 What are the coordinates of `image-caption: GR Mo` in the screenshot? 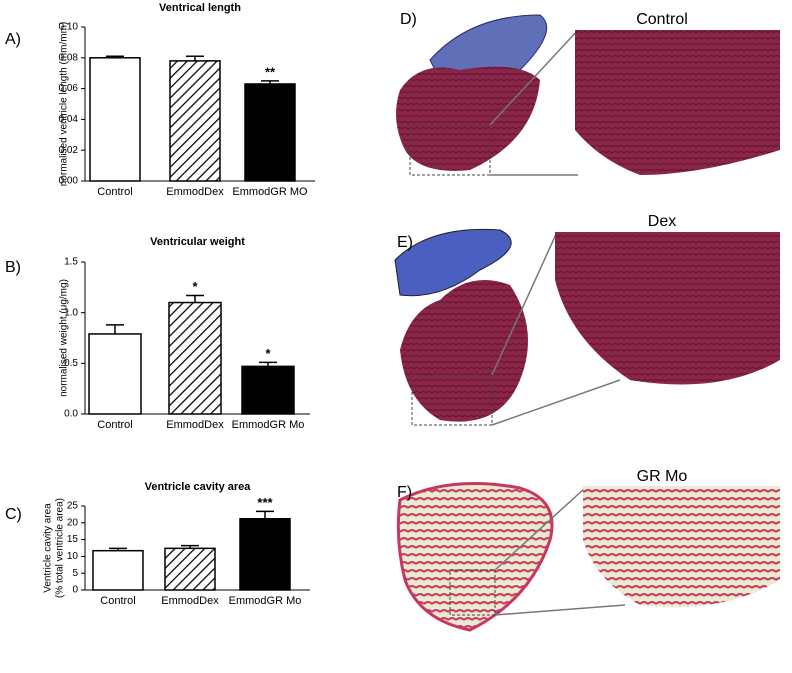 It's located at (662, 476).